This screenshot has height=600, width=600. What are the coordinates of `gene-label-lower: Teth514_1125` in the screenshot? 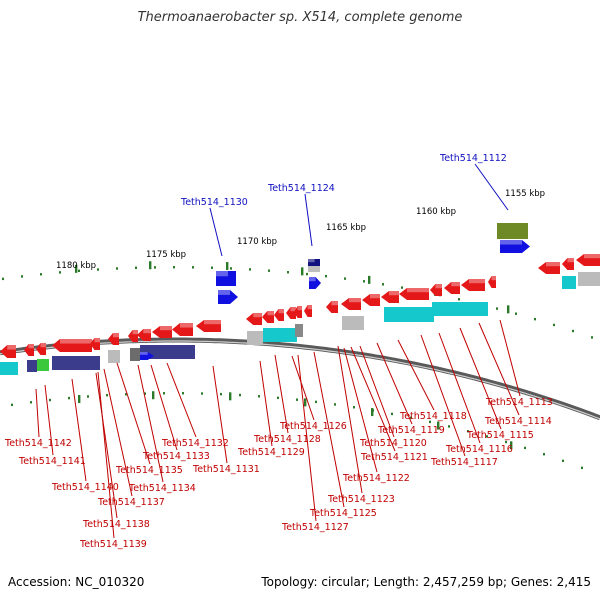 It's located at (343, 513).